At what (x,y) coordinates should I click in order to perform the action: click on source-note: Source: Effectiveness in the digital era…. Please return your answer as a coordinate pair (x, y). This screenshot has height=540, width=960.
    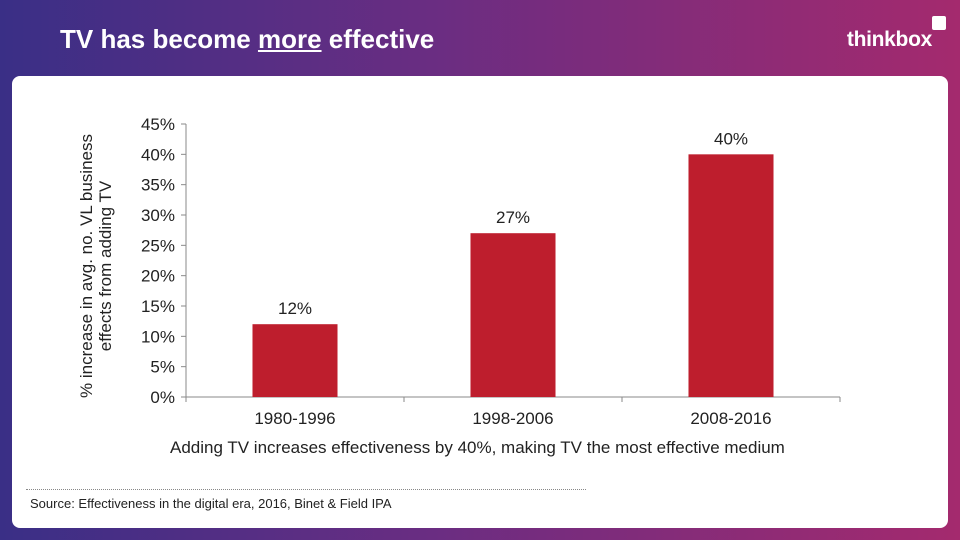
    Looking at the image, I should click on (211, 503).